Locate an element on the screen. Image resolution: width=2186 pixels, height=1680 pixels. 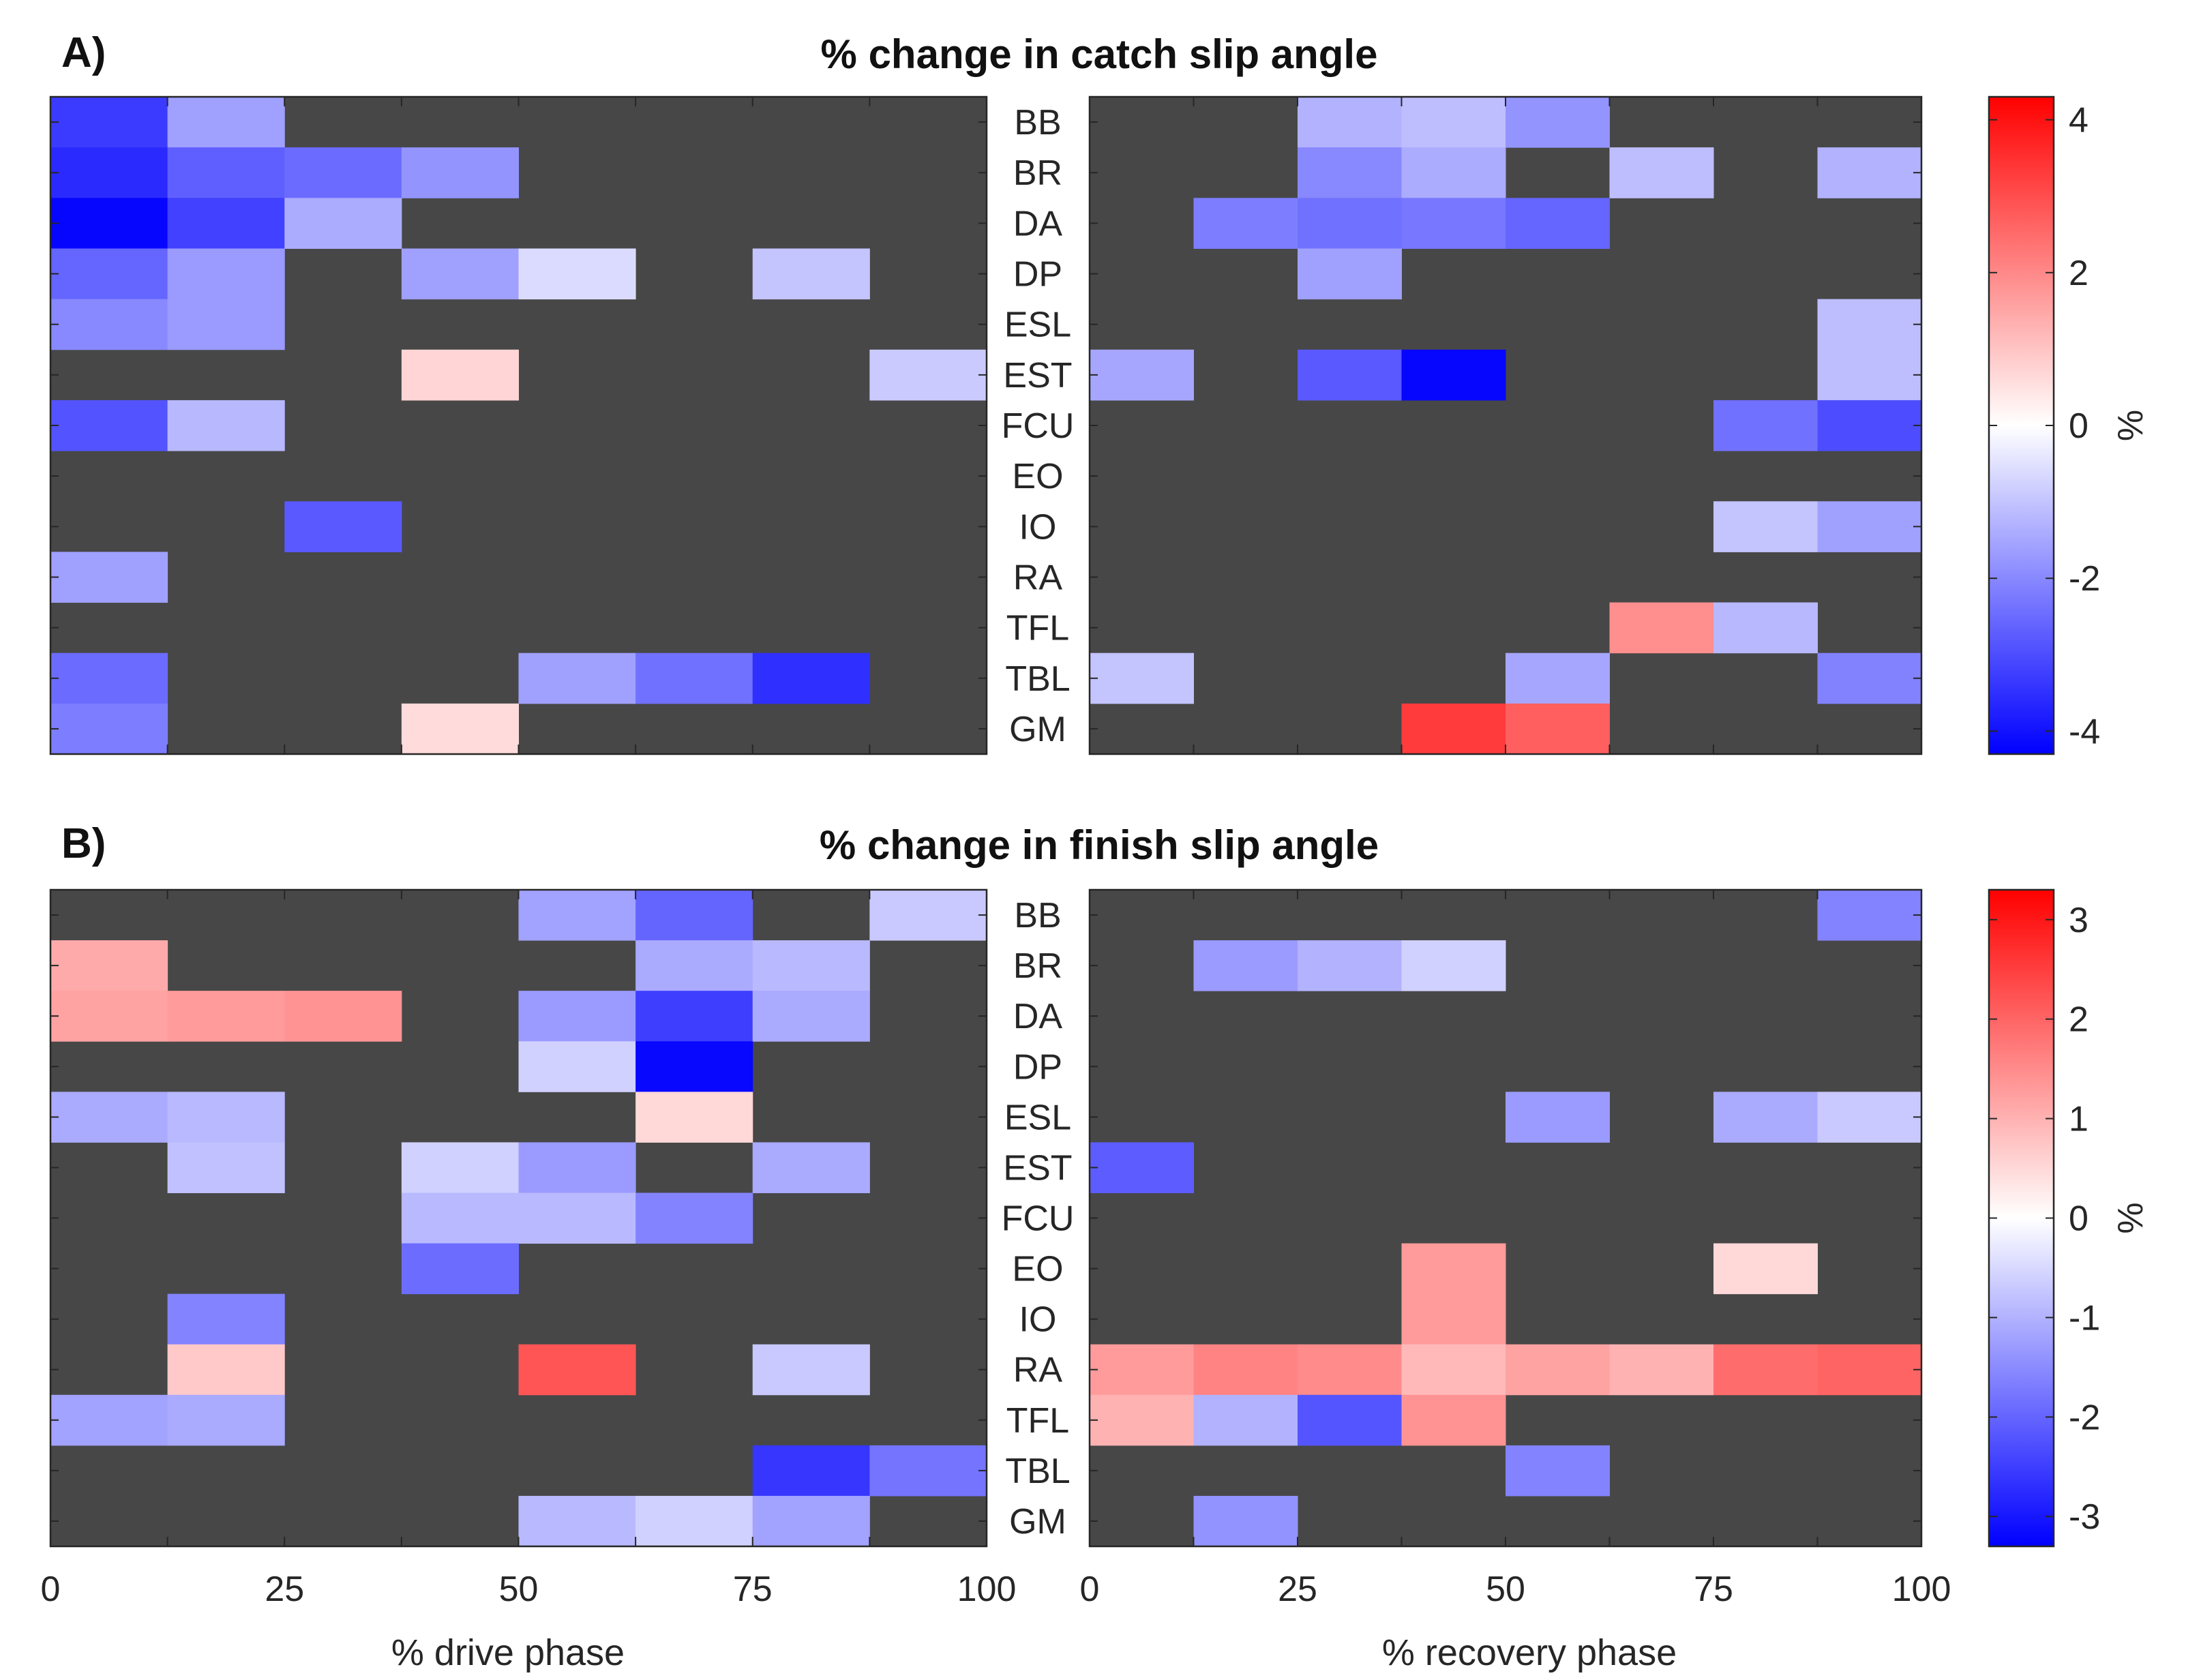
muscle-label-fcu: FCU is located at coordinates (1038, 1219).